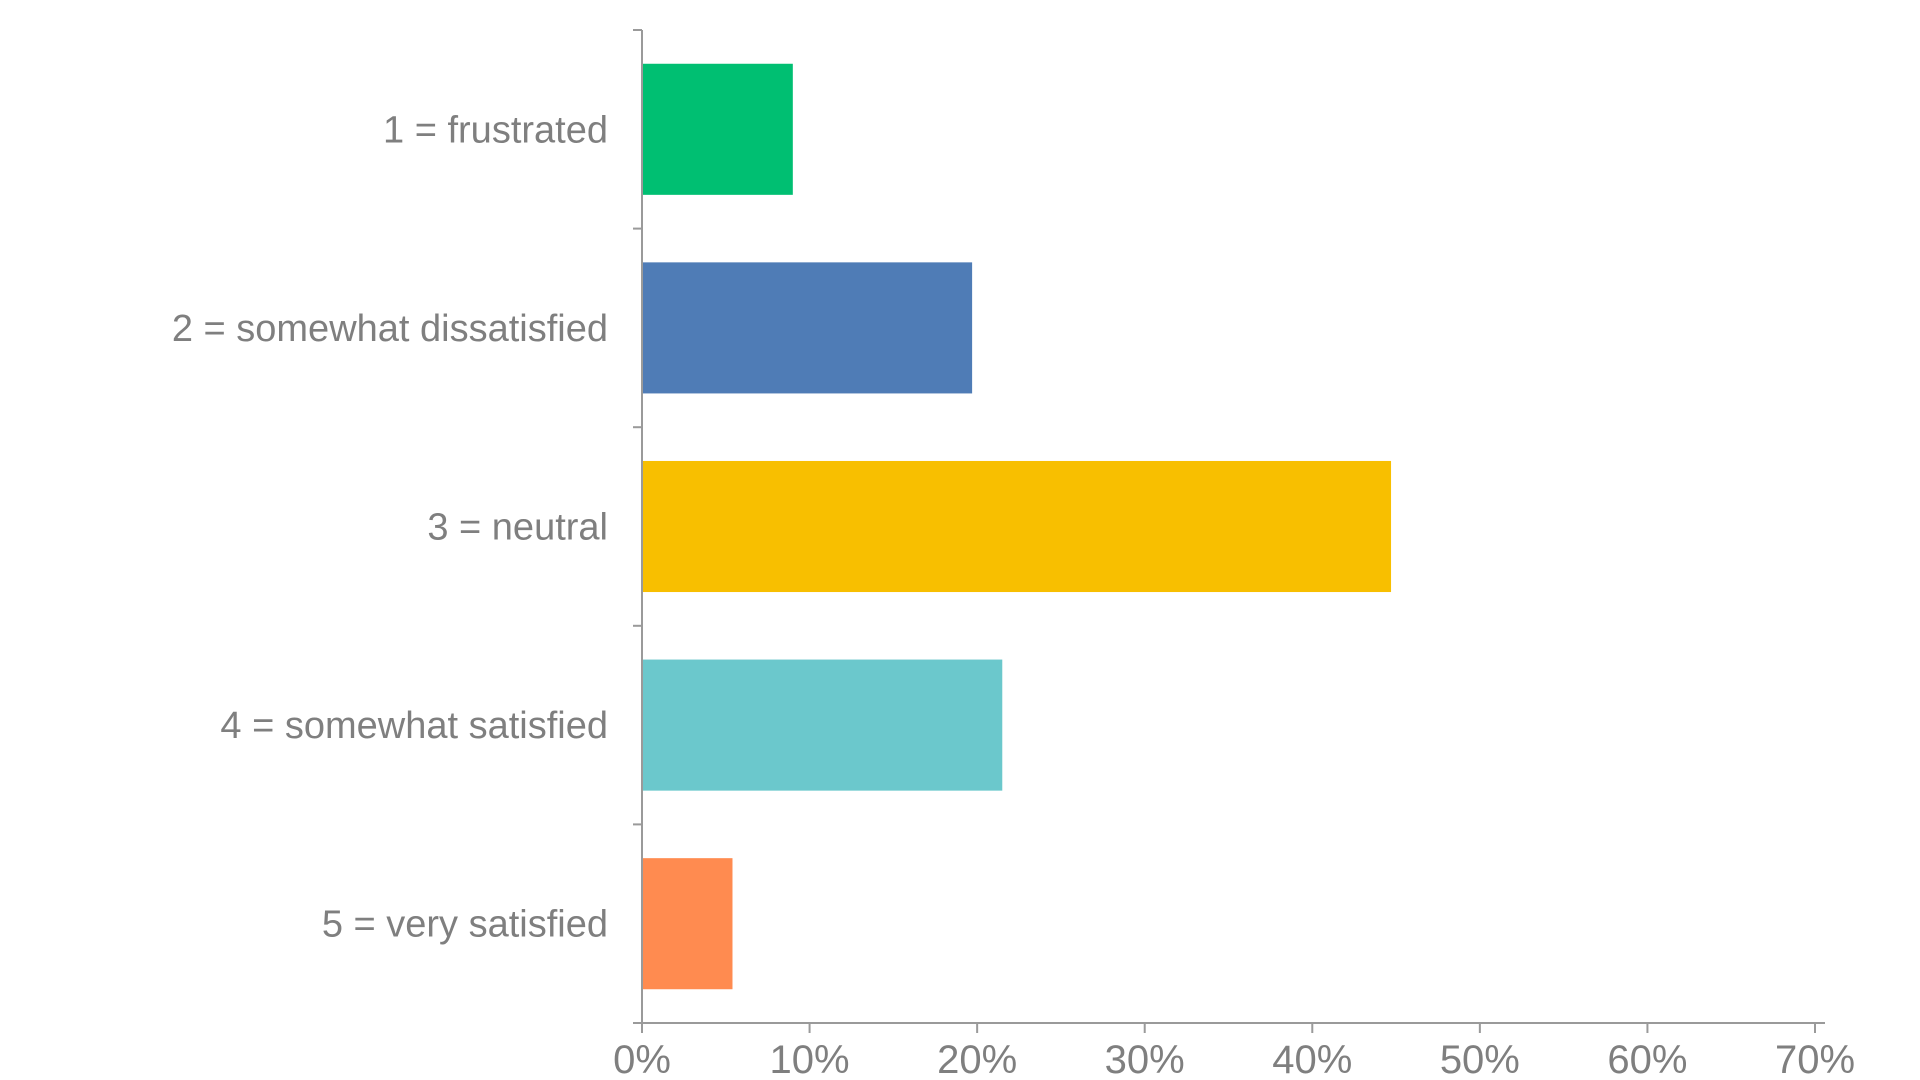 Image resolution: width=1920 pixels, height=1080 pixels. I want to click on category-label-5: 5 = very satisfied, so click(465, 925).